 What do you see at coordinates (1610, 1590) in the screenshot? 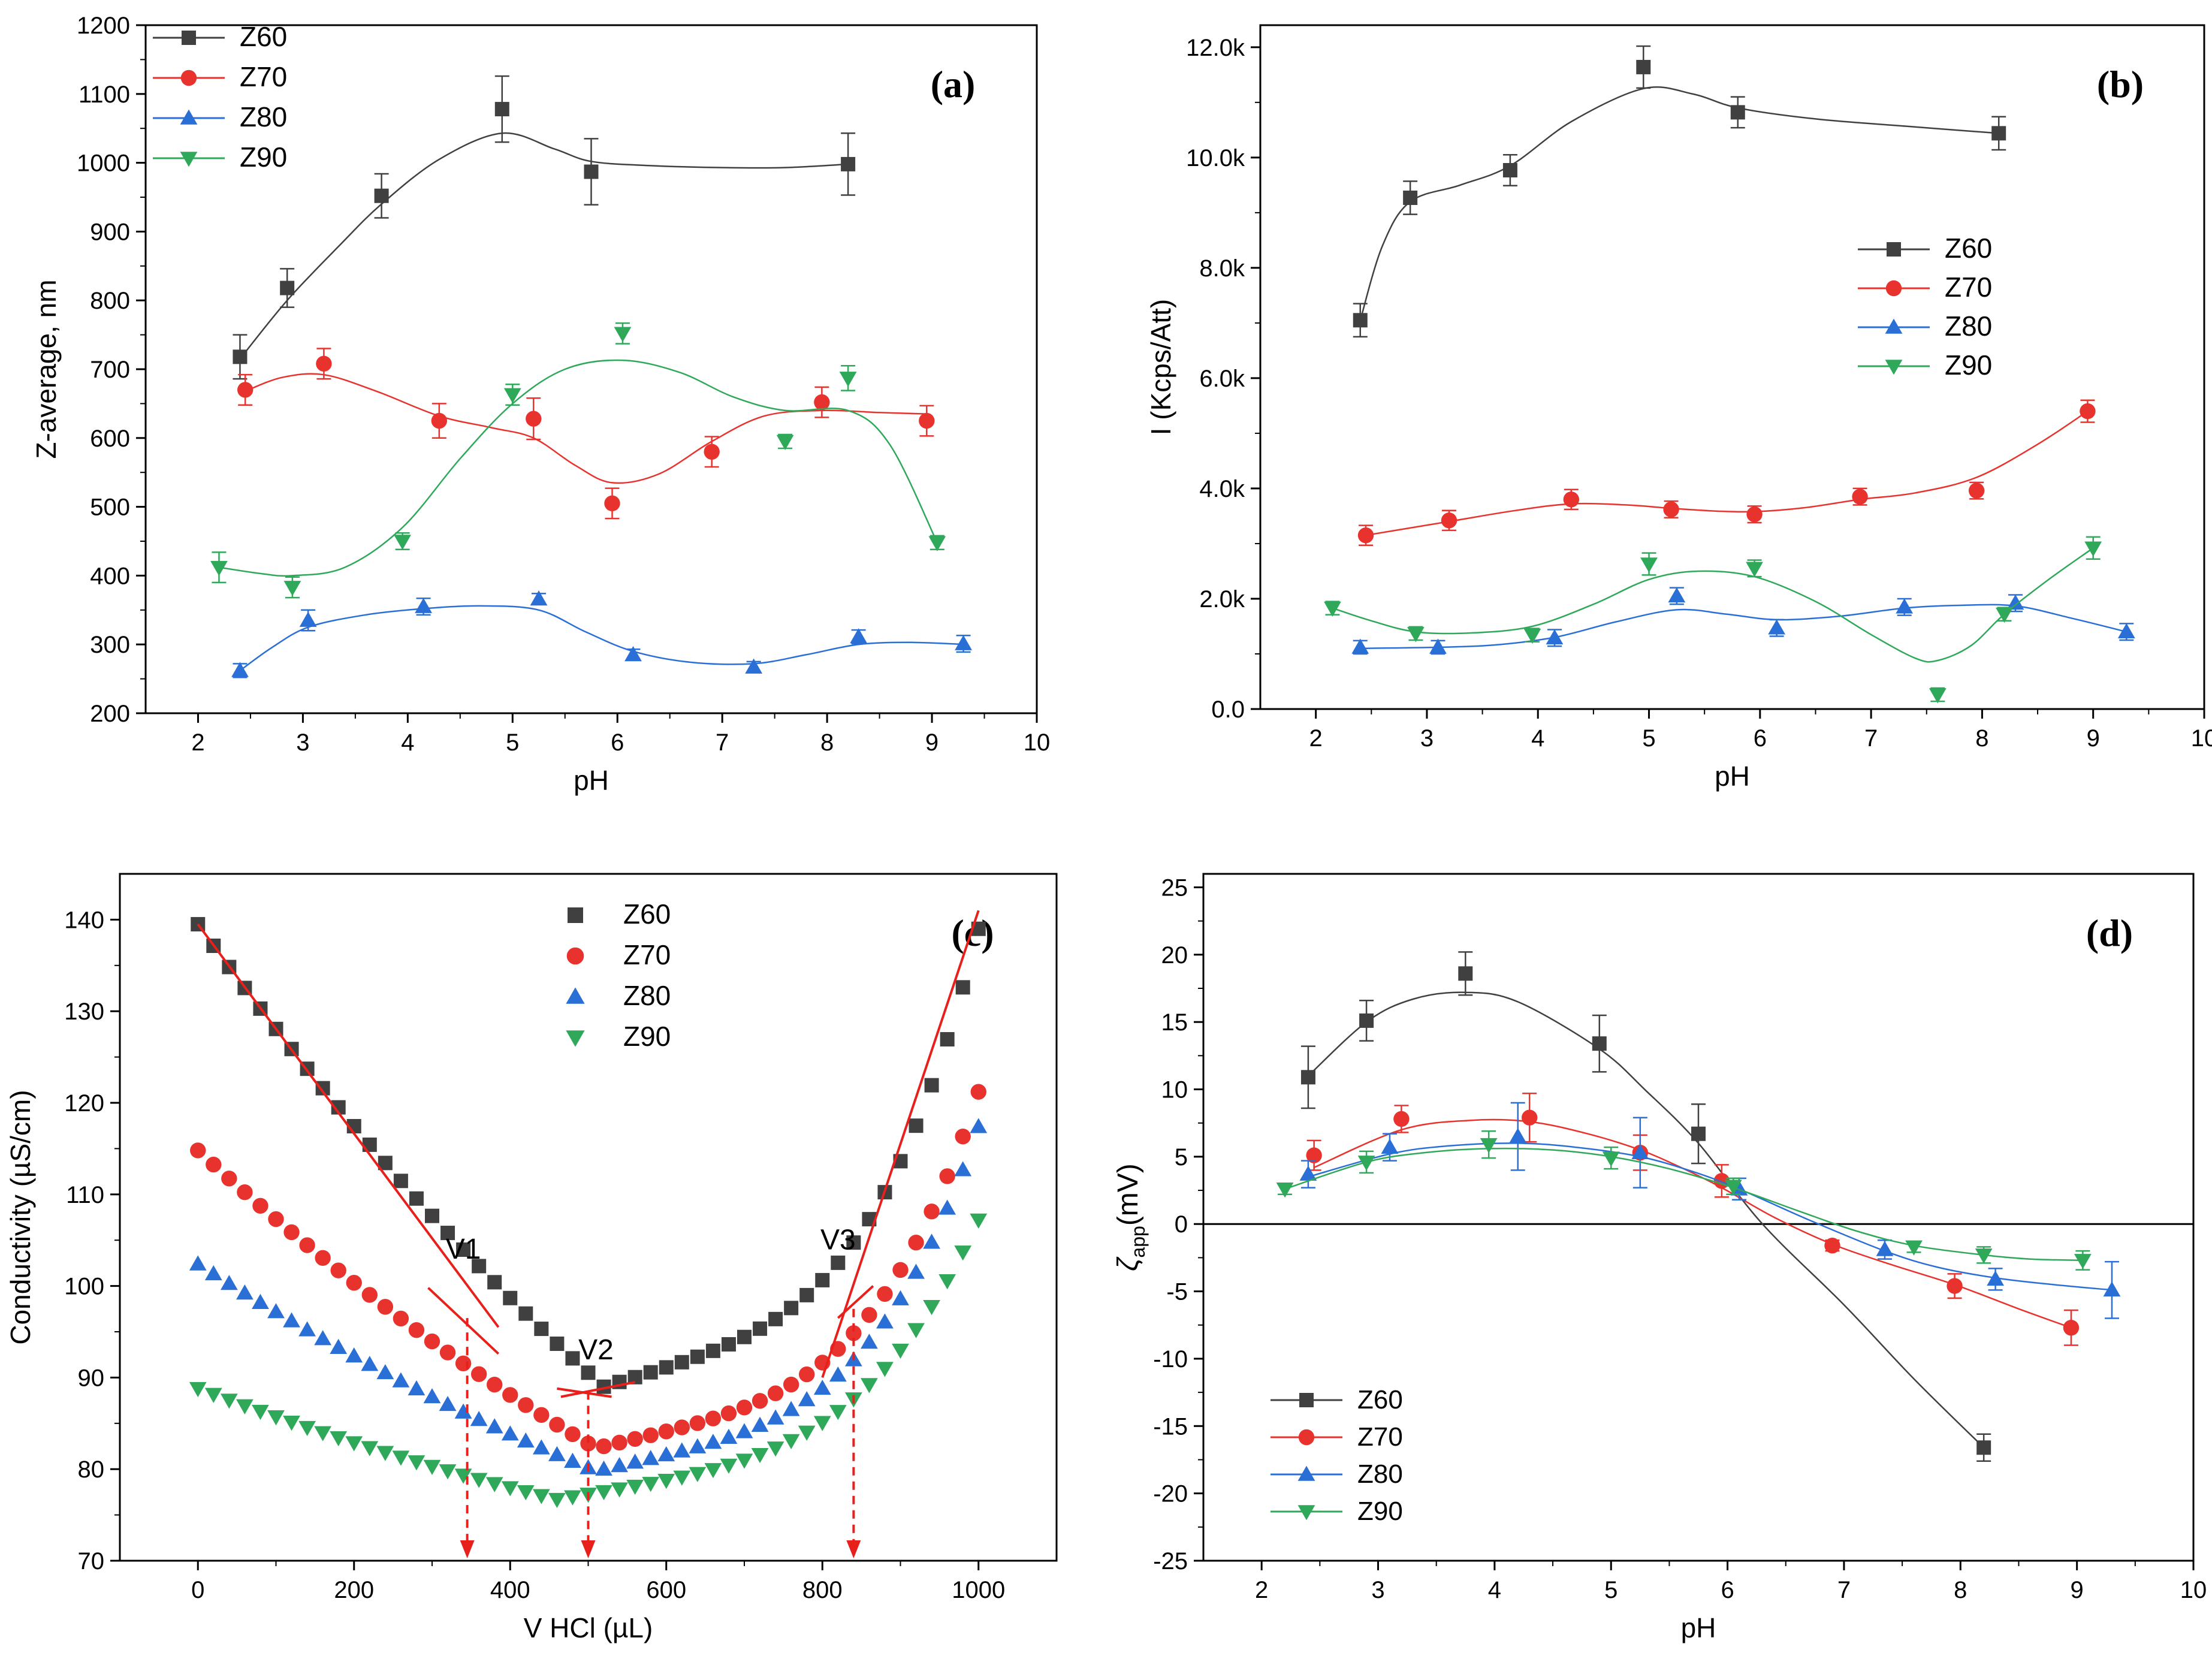
I see `x-tick-label: 5` at bounding box center [1610, 1590].